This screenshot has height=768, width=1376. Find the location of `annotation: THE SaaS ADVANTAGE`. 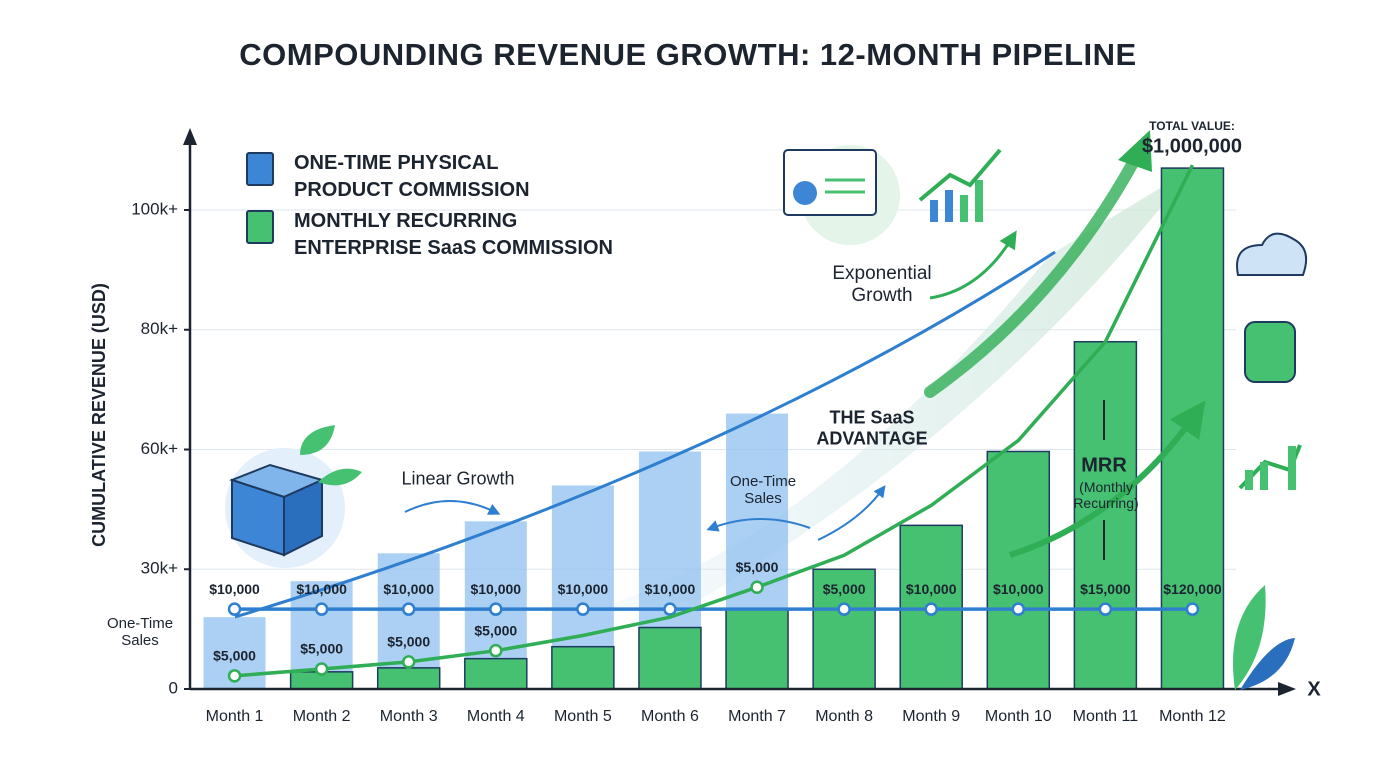

annotation: THE SaaS ADVANTAGE is located at coordinates (872, 427).